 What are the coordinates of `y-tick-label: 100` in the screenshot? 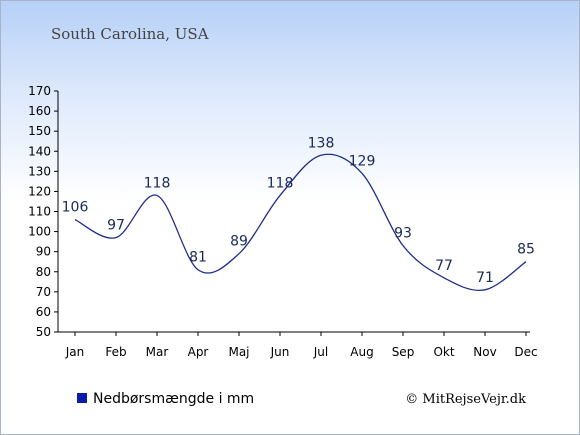 It's located at (39, 232).